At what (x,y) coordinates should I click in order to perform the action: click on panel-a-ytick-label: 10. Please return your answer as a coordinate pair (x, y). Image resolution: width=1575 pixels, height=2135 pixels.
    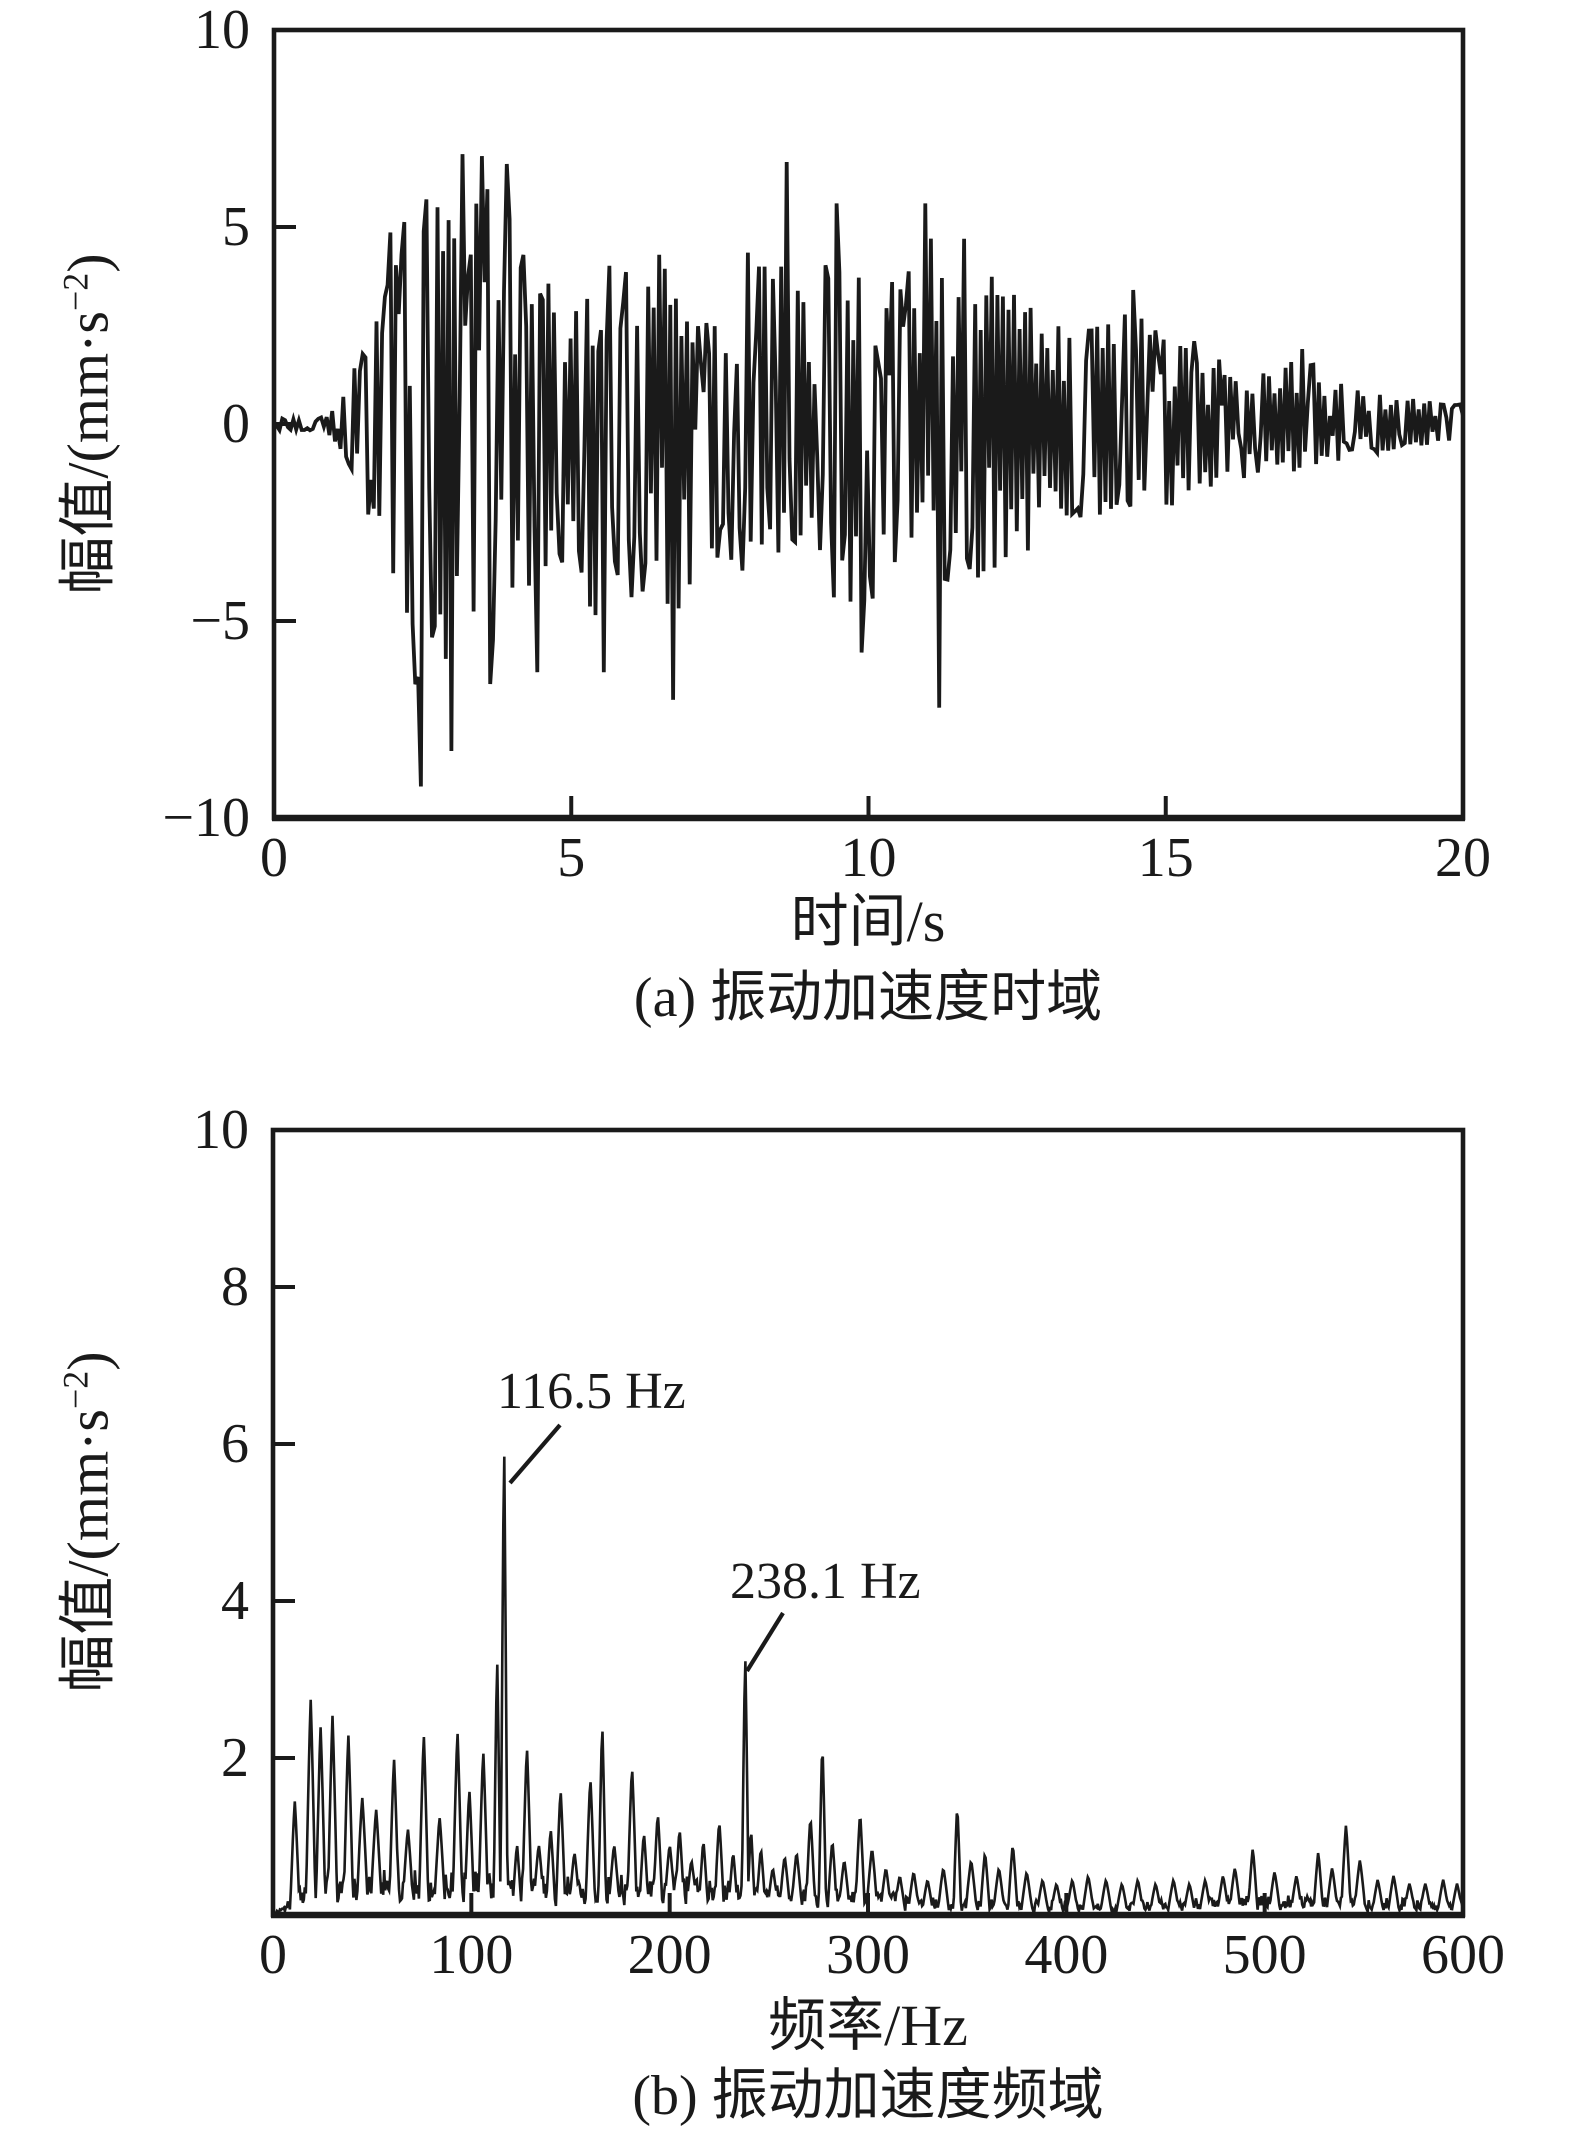
    Looking at the image, I should click on (222, 30).